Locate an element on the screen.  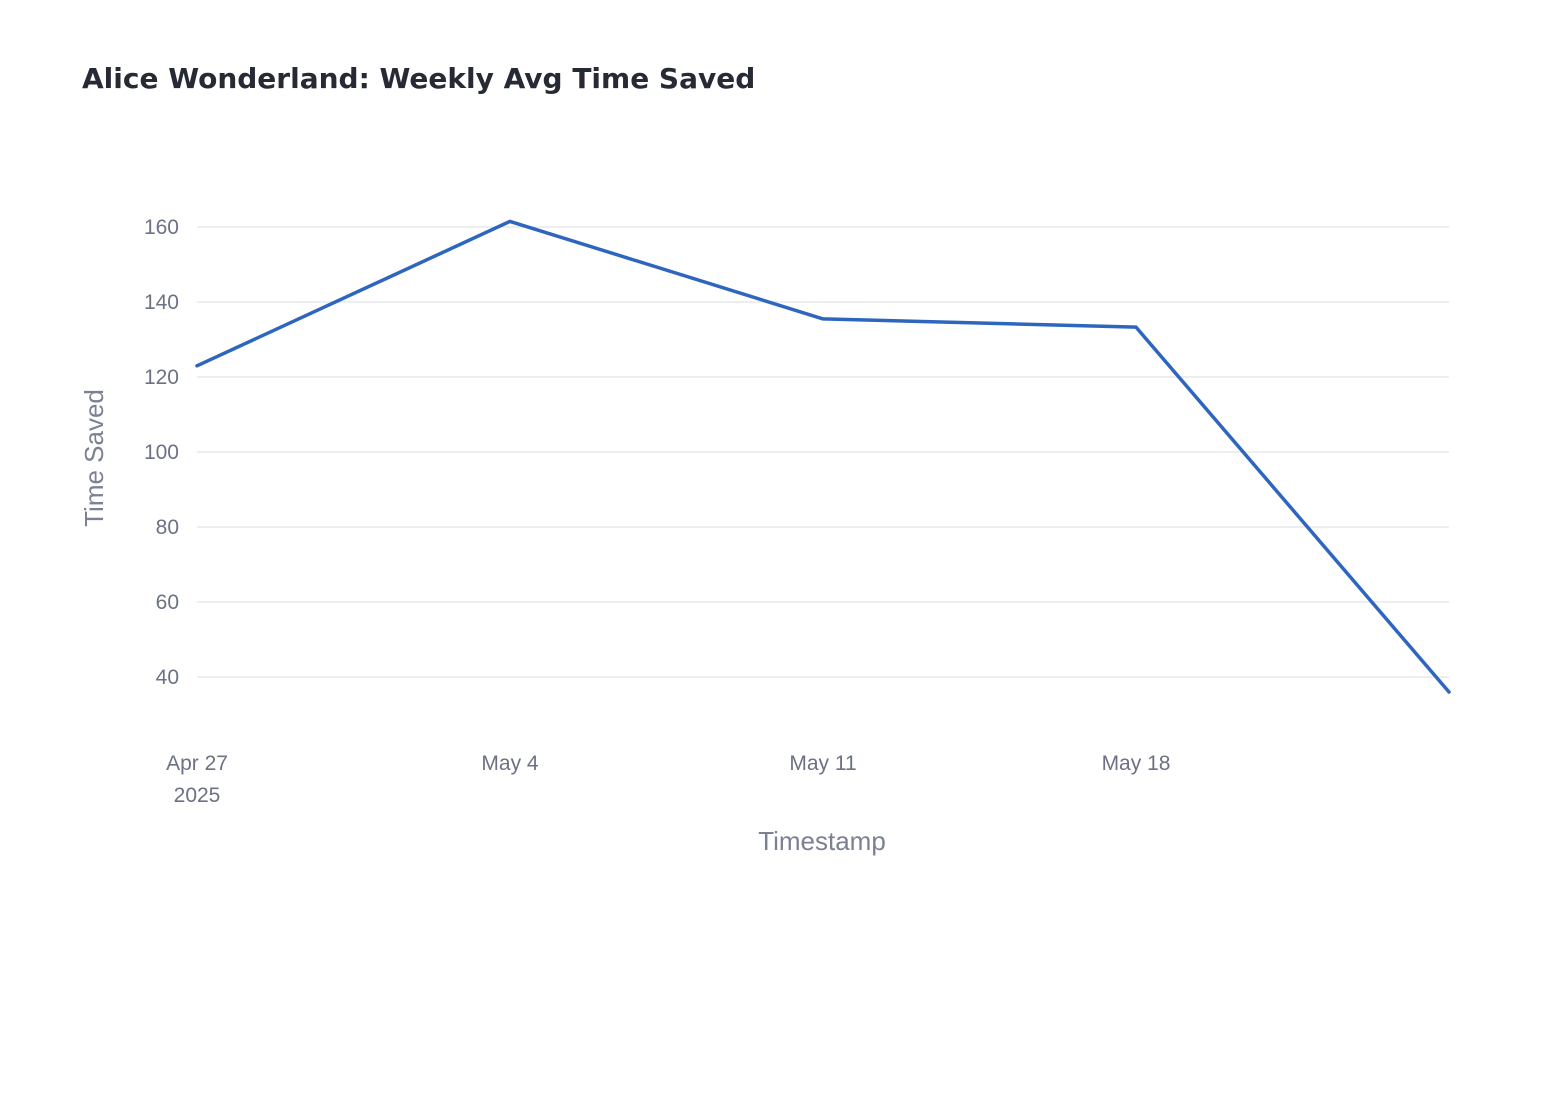
y-tick-label: 160 is located at coordinates (161, 227).